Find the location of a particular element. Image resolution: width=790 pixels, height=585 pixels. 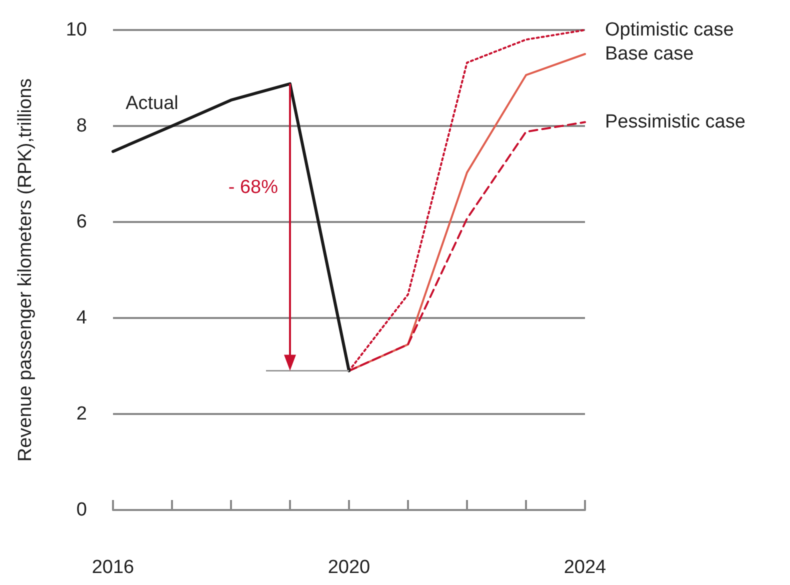

line-series is located at coordinates (231, 227).